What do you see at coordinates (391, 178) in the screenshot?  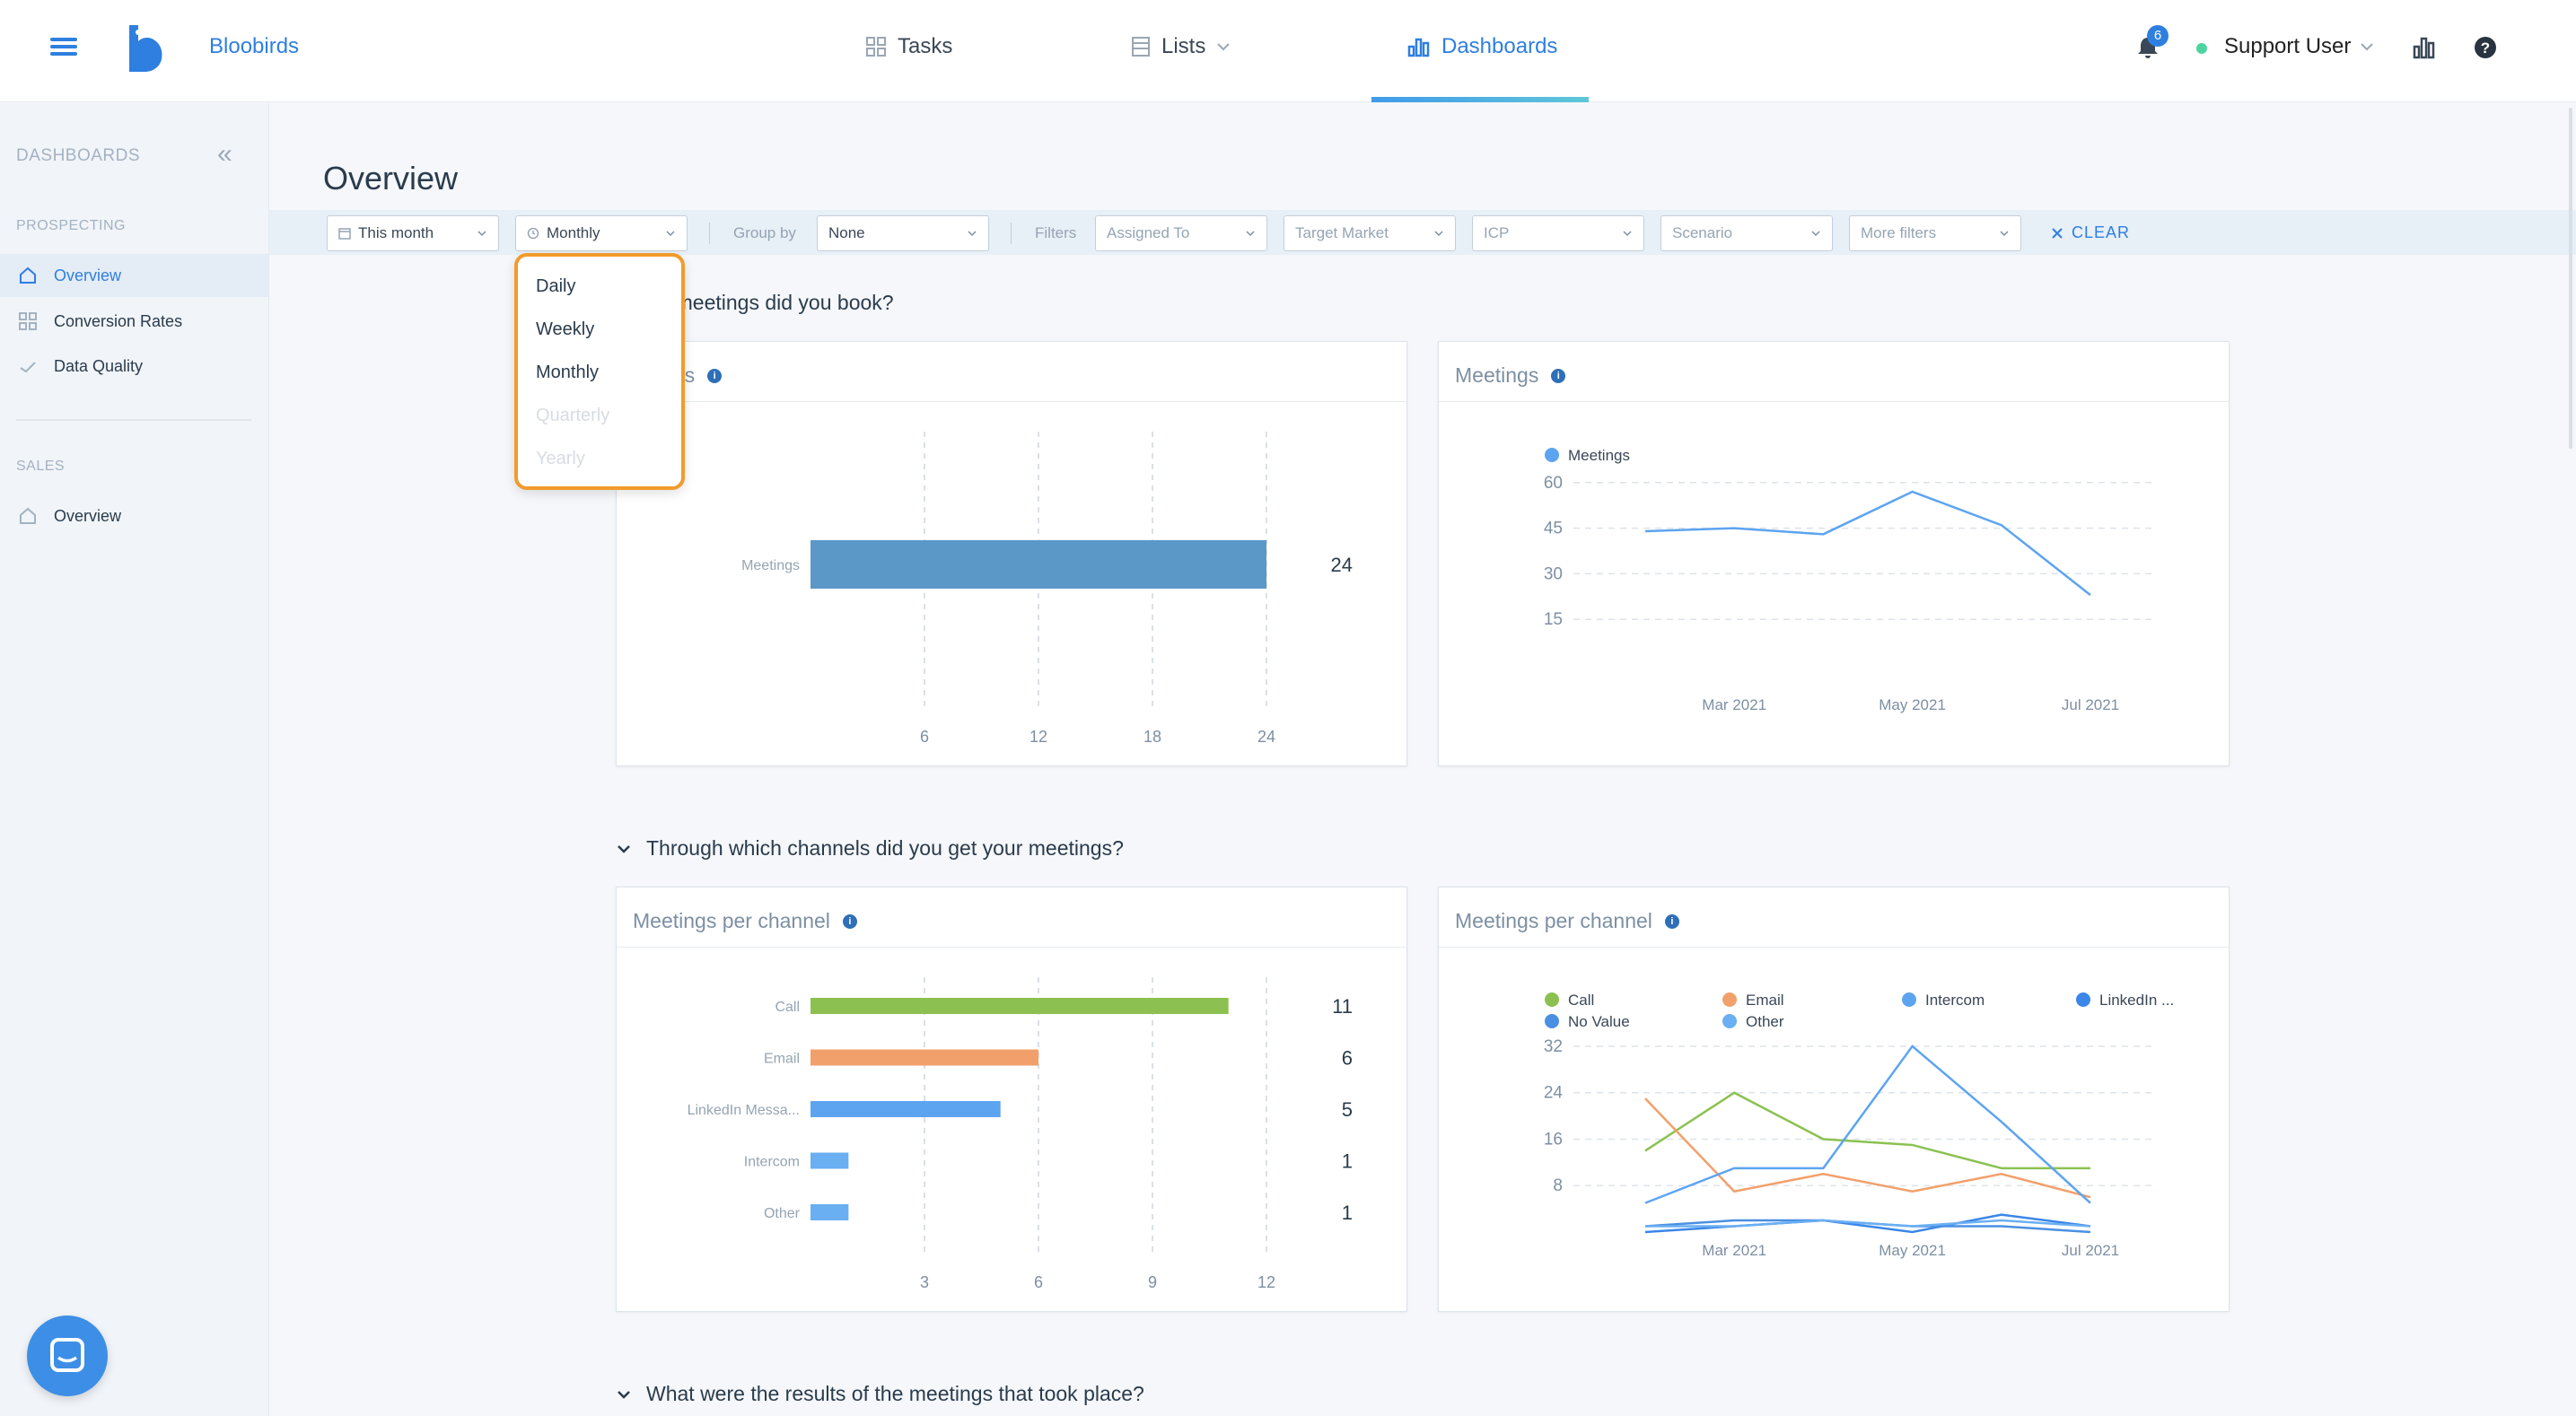 I see `page-title: Overview` at bounding box center [391, 178].